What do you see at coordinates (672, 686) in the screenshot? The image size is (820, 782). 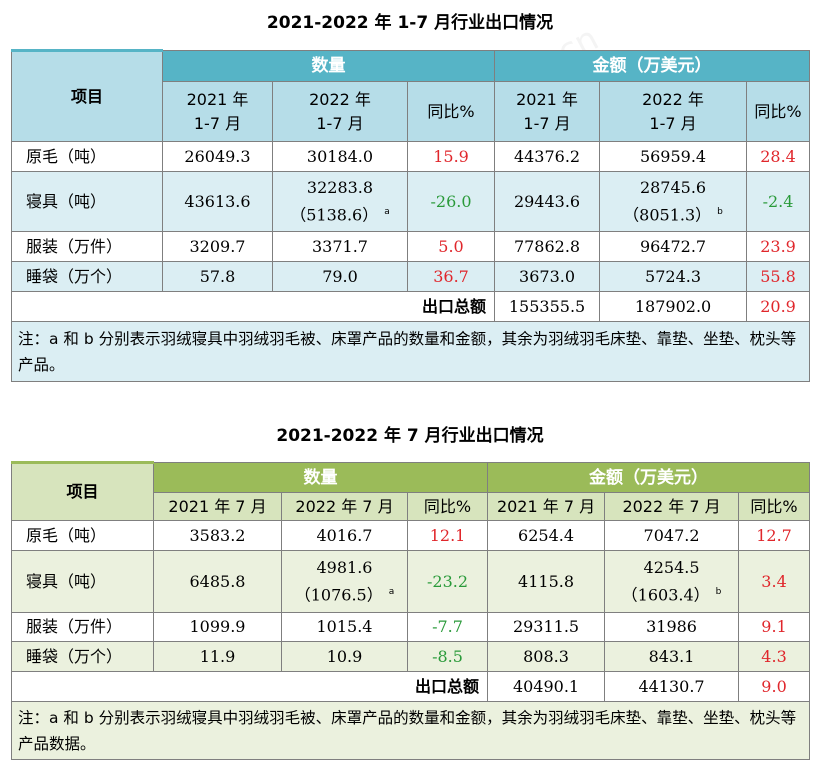 I see `total-cell: 44130.7` at bounding box center [672, 686].